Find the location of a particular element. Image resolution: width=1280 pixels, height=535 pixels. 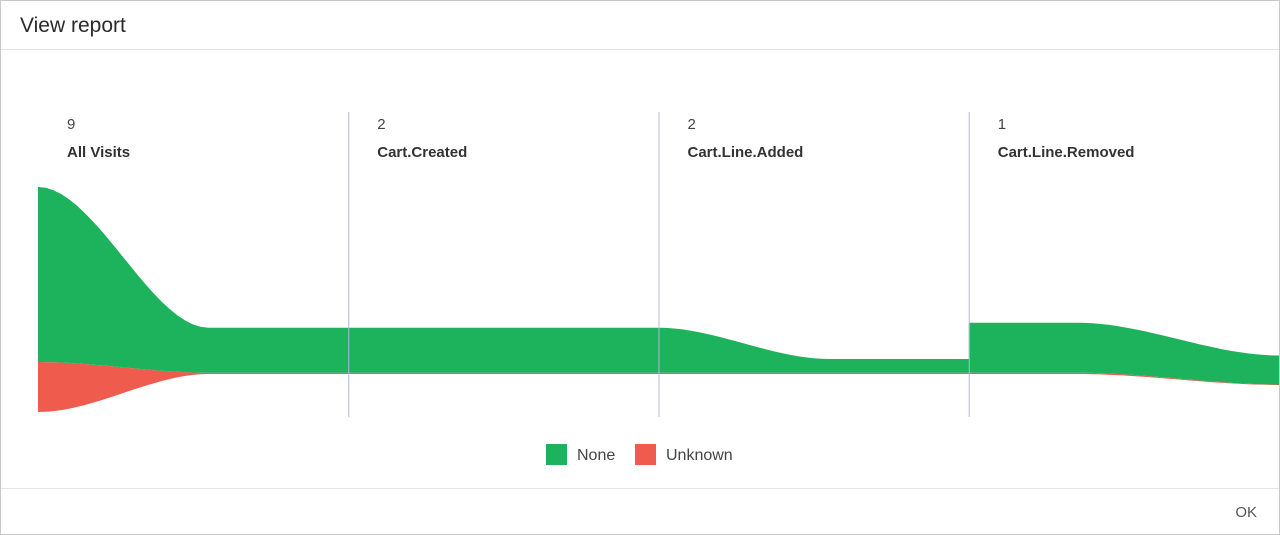

stage-label: All Visits is located at coordinates (98, 152).